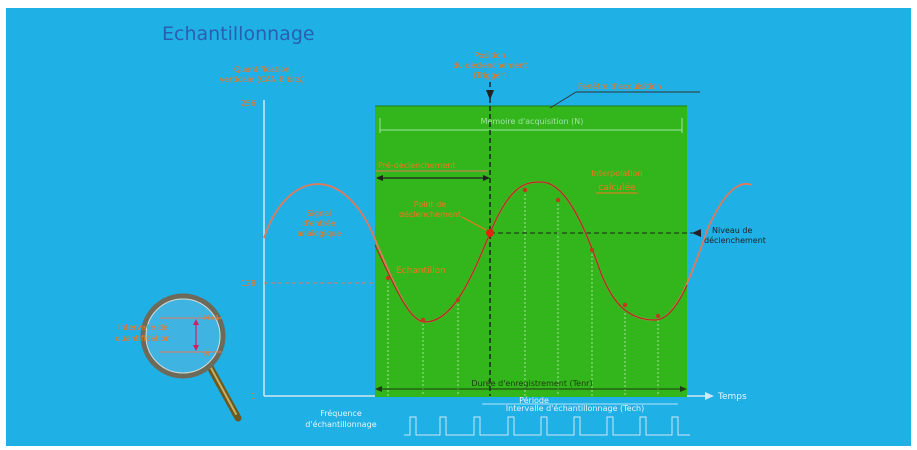  I want to click on quantification-arrow-up-icon, so click(196, 322).